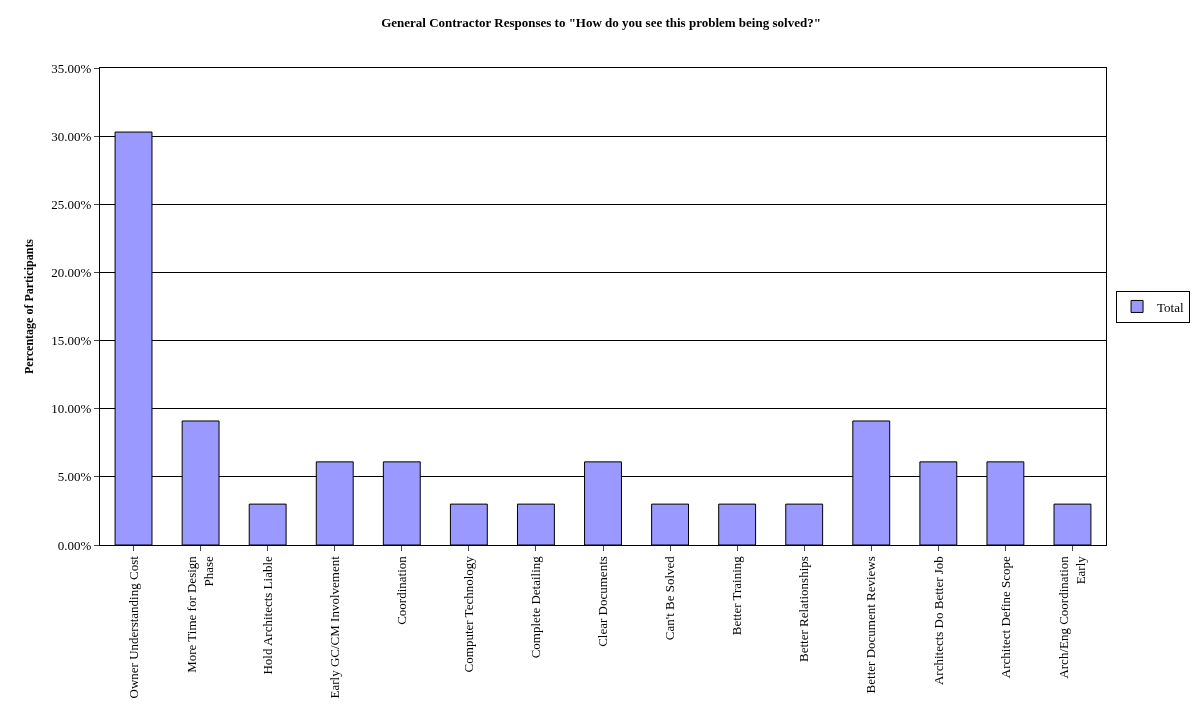 This screenshot has width=1202, height=710. What do you see at coordinates (71, 409) in the screenshot?
I see `y-tick-label: 10.00%` at bounding box center [71, 409].